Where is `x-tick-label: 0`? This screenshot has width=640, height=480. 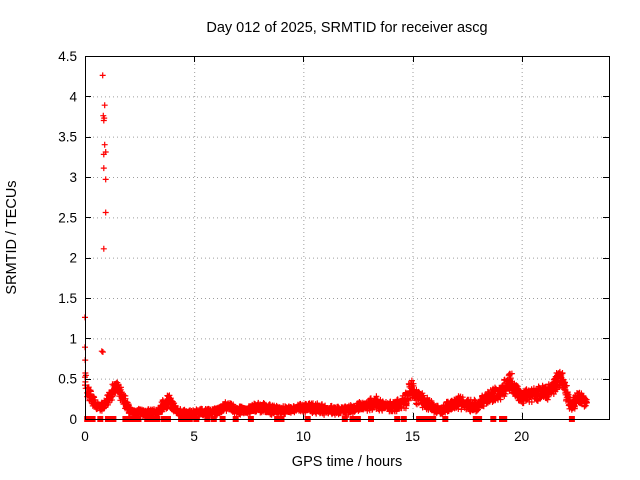
x-tick-label: 0 is located at coordinates (85, 436).